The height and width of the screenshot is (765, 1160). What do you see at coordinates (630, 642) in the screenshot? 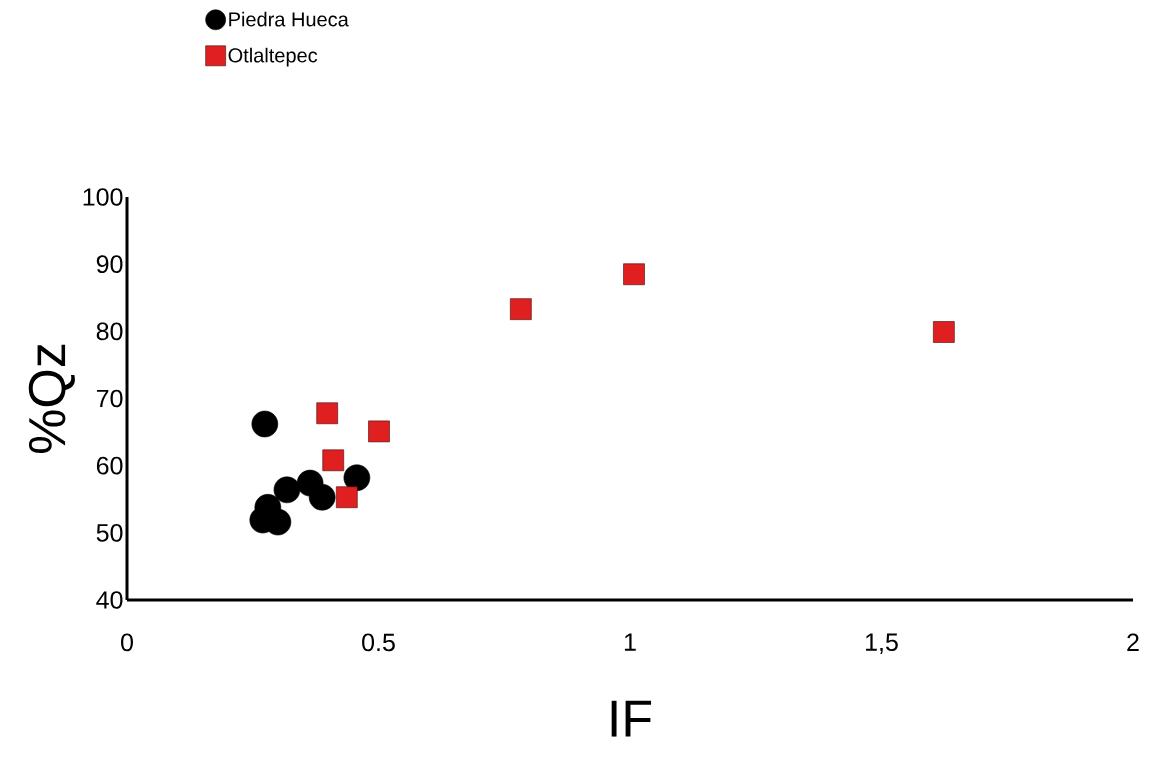
I see `x-tick-label: 1` at bounding box center [630, 642].